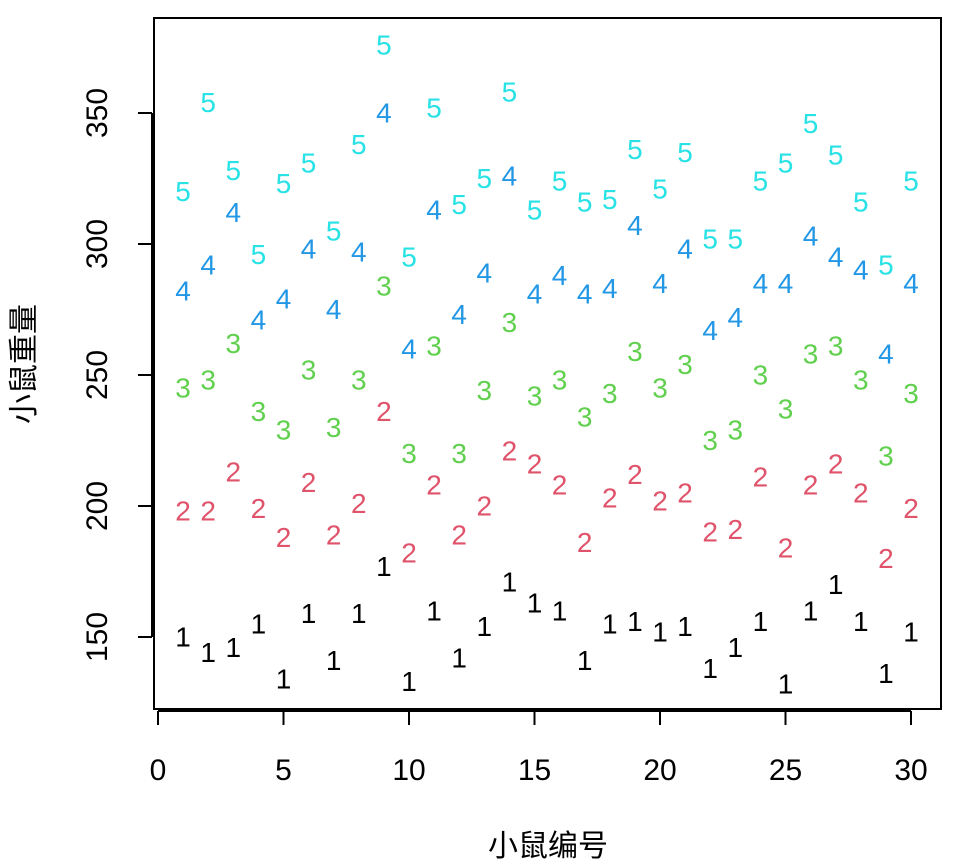 This screenshot has height=864, width=960. Describe the element at coordinates (408, 770) in the screenshot. I see `x-tick-label: 10` at that location.